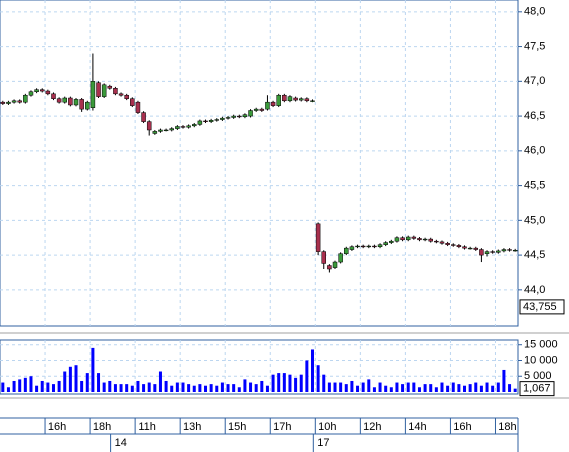 The width and height of the screenshot is (569, 452). I want to click on x-tick-label: 16h, so click(57, 427).